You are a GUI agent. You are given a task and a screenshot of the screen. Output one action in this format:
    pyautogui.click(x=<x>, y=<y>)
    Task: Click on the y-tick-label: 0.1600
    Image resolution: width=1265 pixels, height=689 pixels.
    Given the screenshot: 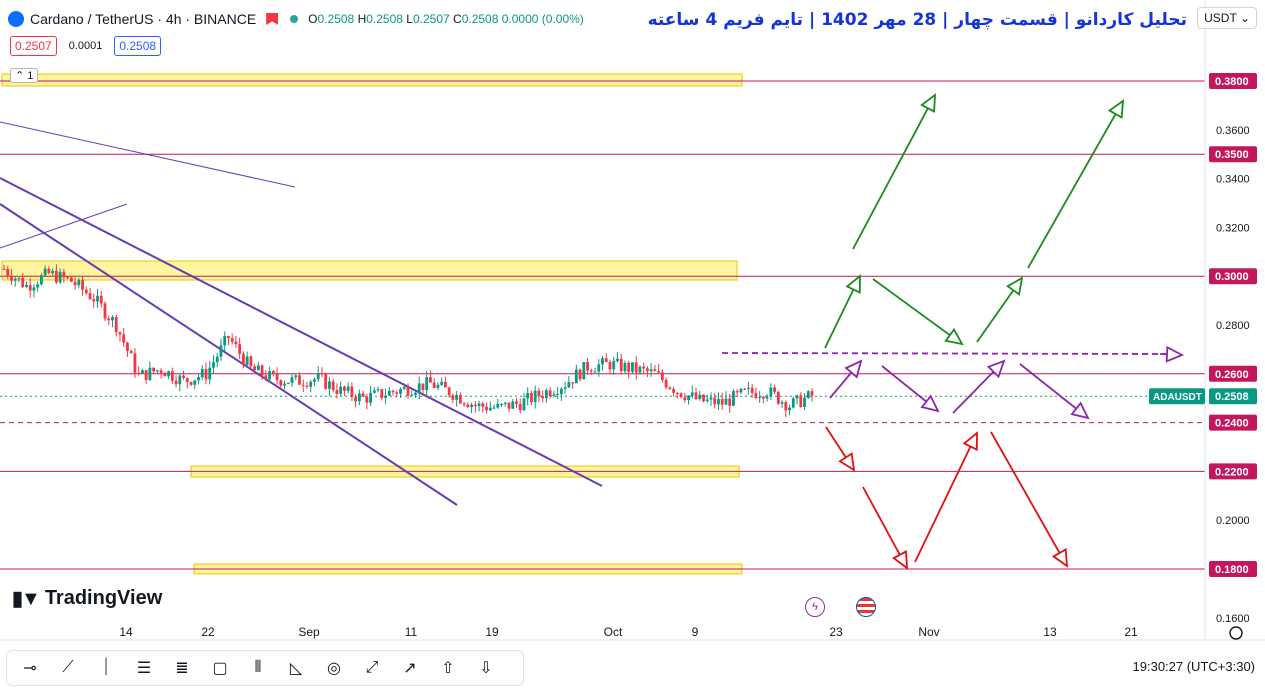 What is the action you would take?
    pyautogui.click(x=1233, y=619)
    